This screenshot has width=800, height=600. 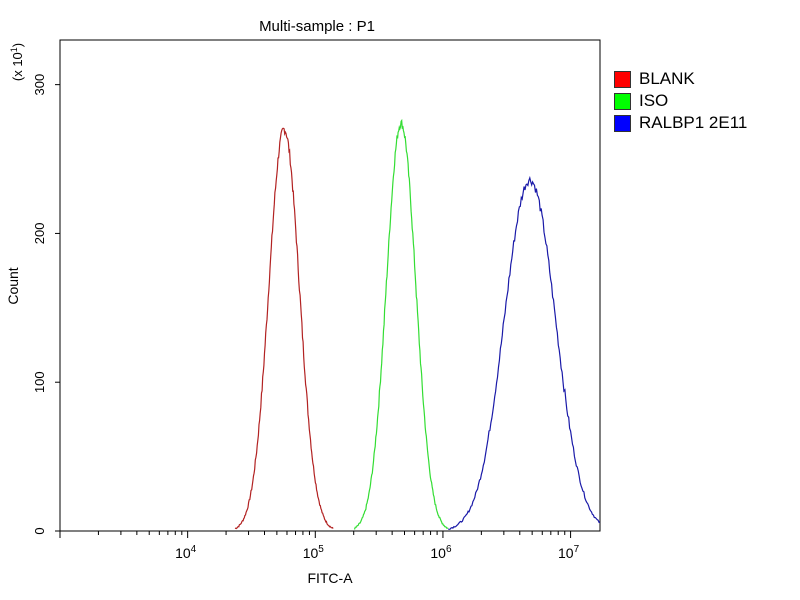 I want to click on legend-label-iso: ISO, so click(x=654, y=100).